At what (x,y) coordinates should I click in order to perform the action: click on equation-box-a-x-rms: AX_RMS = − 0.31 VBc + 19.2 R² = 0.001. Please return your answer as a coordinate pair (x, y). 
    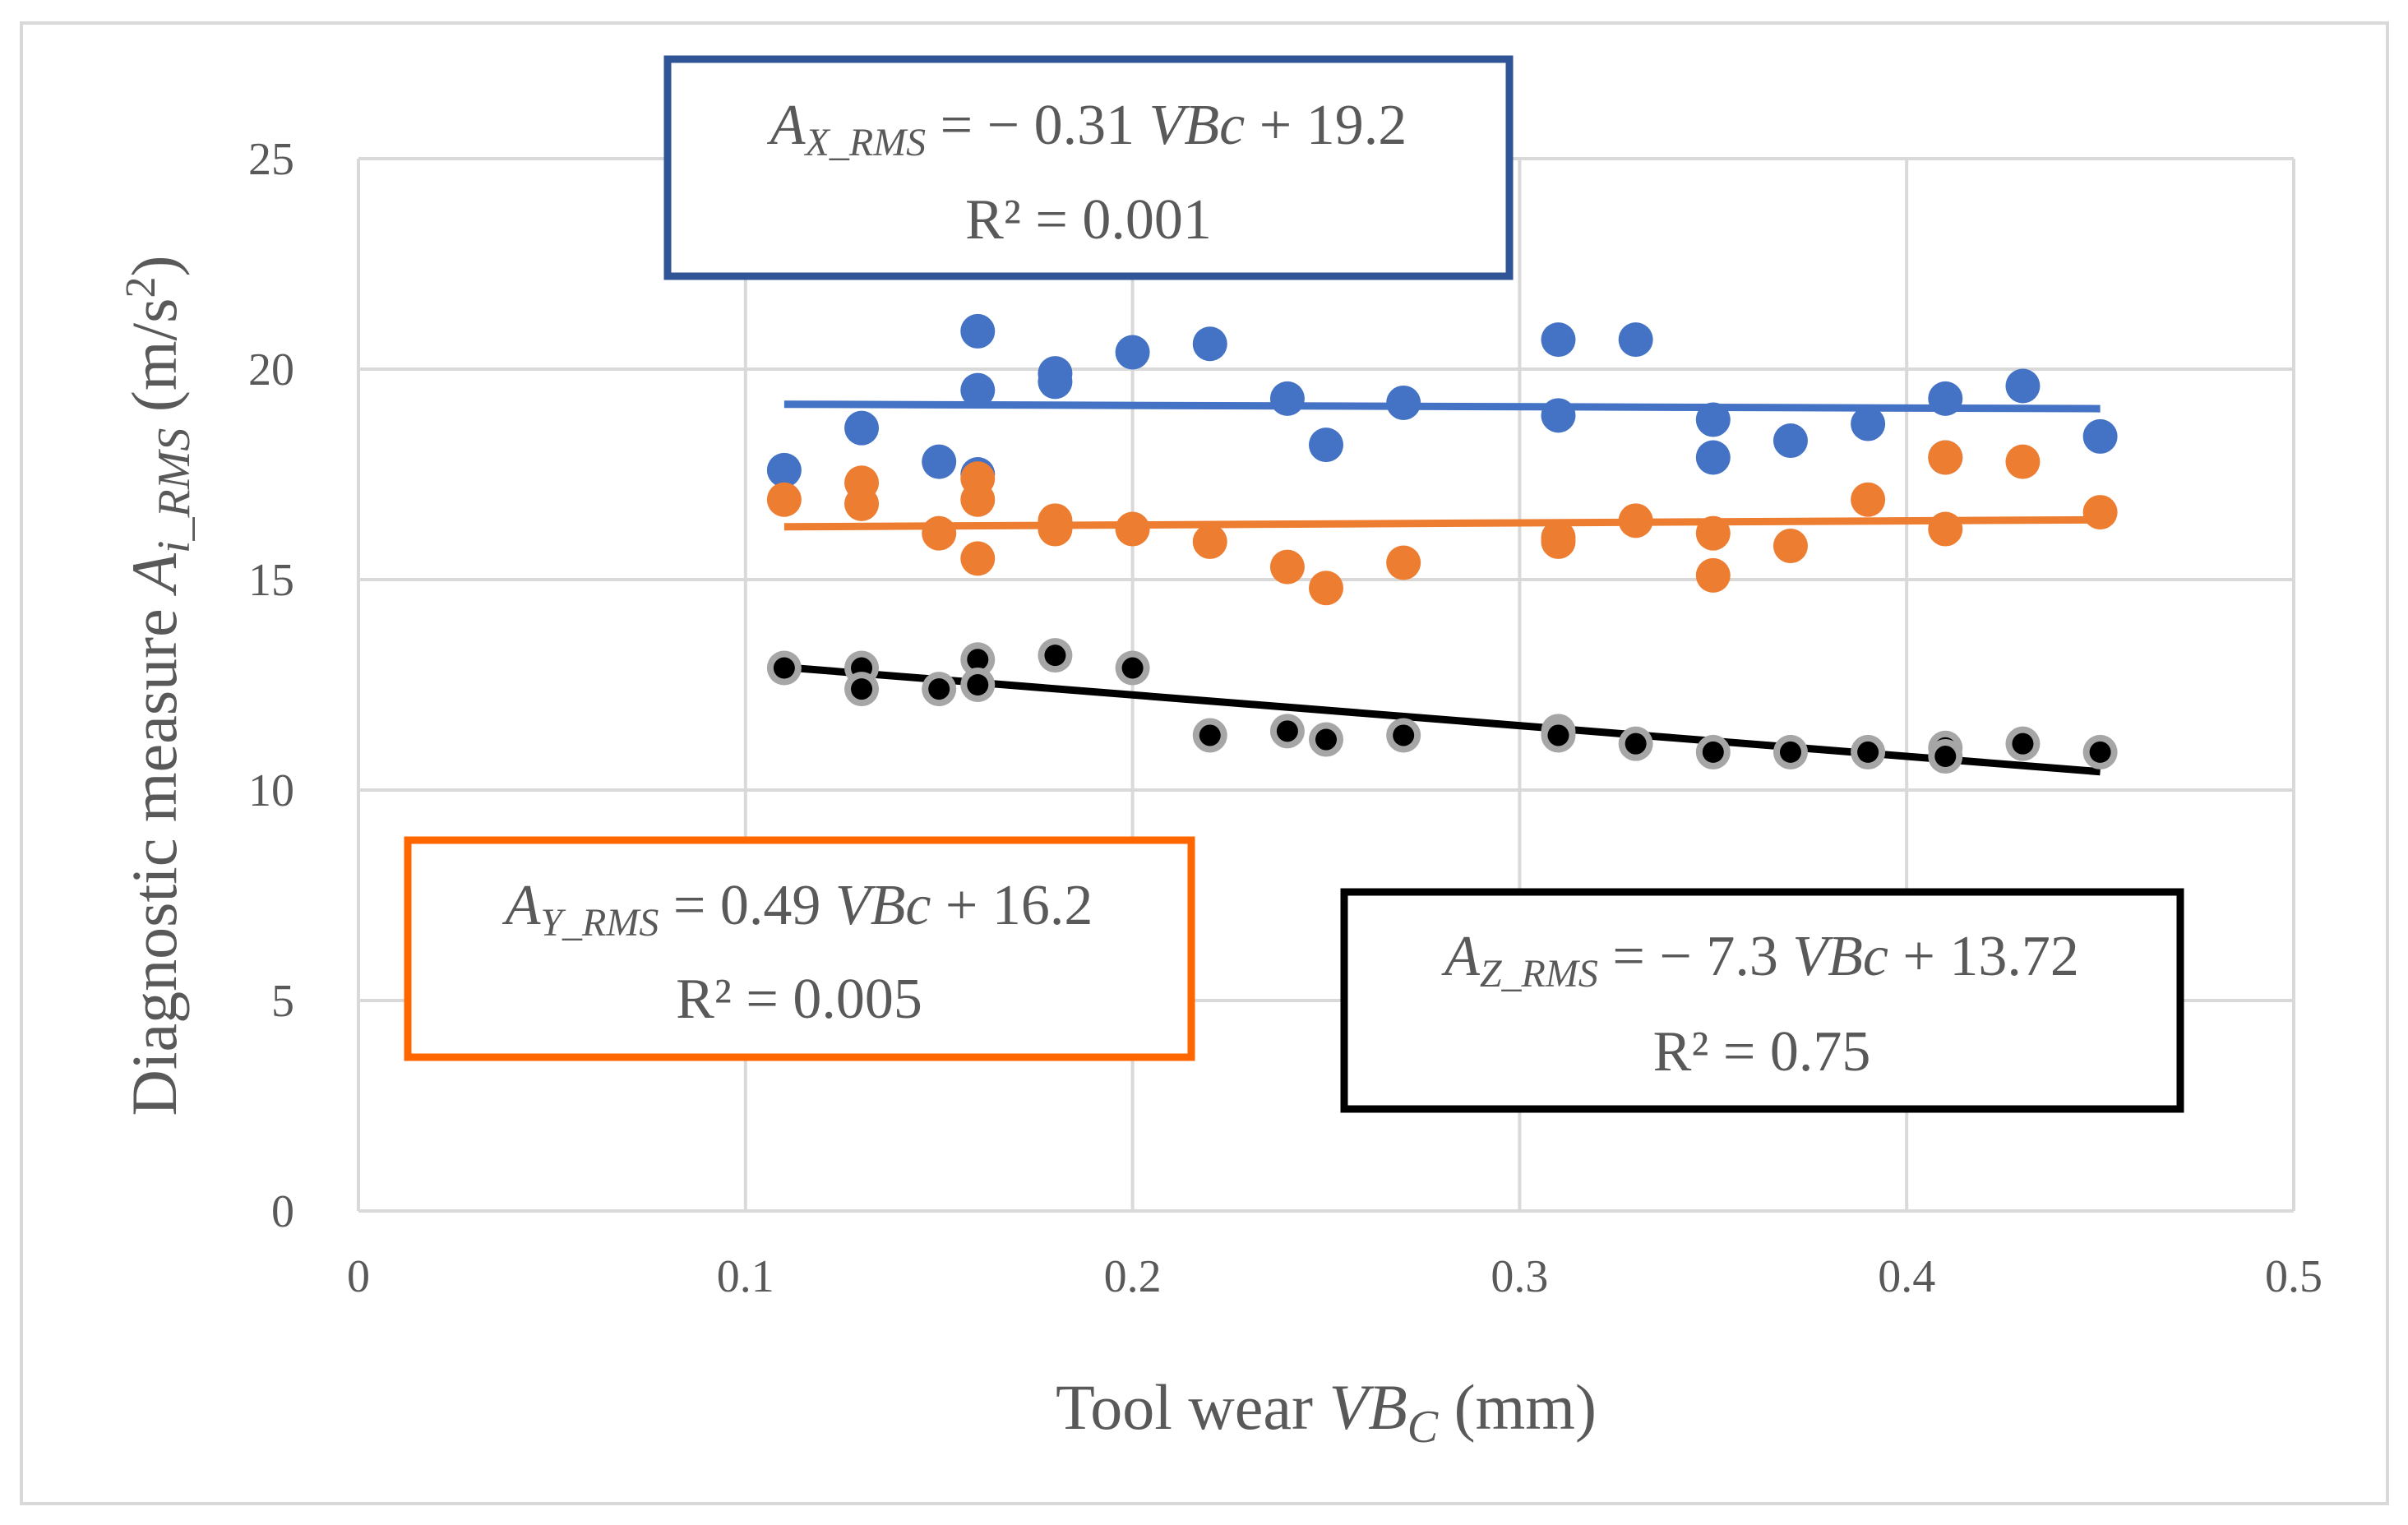
    Looking at the image, I should click on (1088, 167).